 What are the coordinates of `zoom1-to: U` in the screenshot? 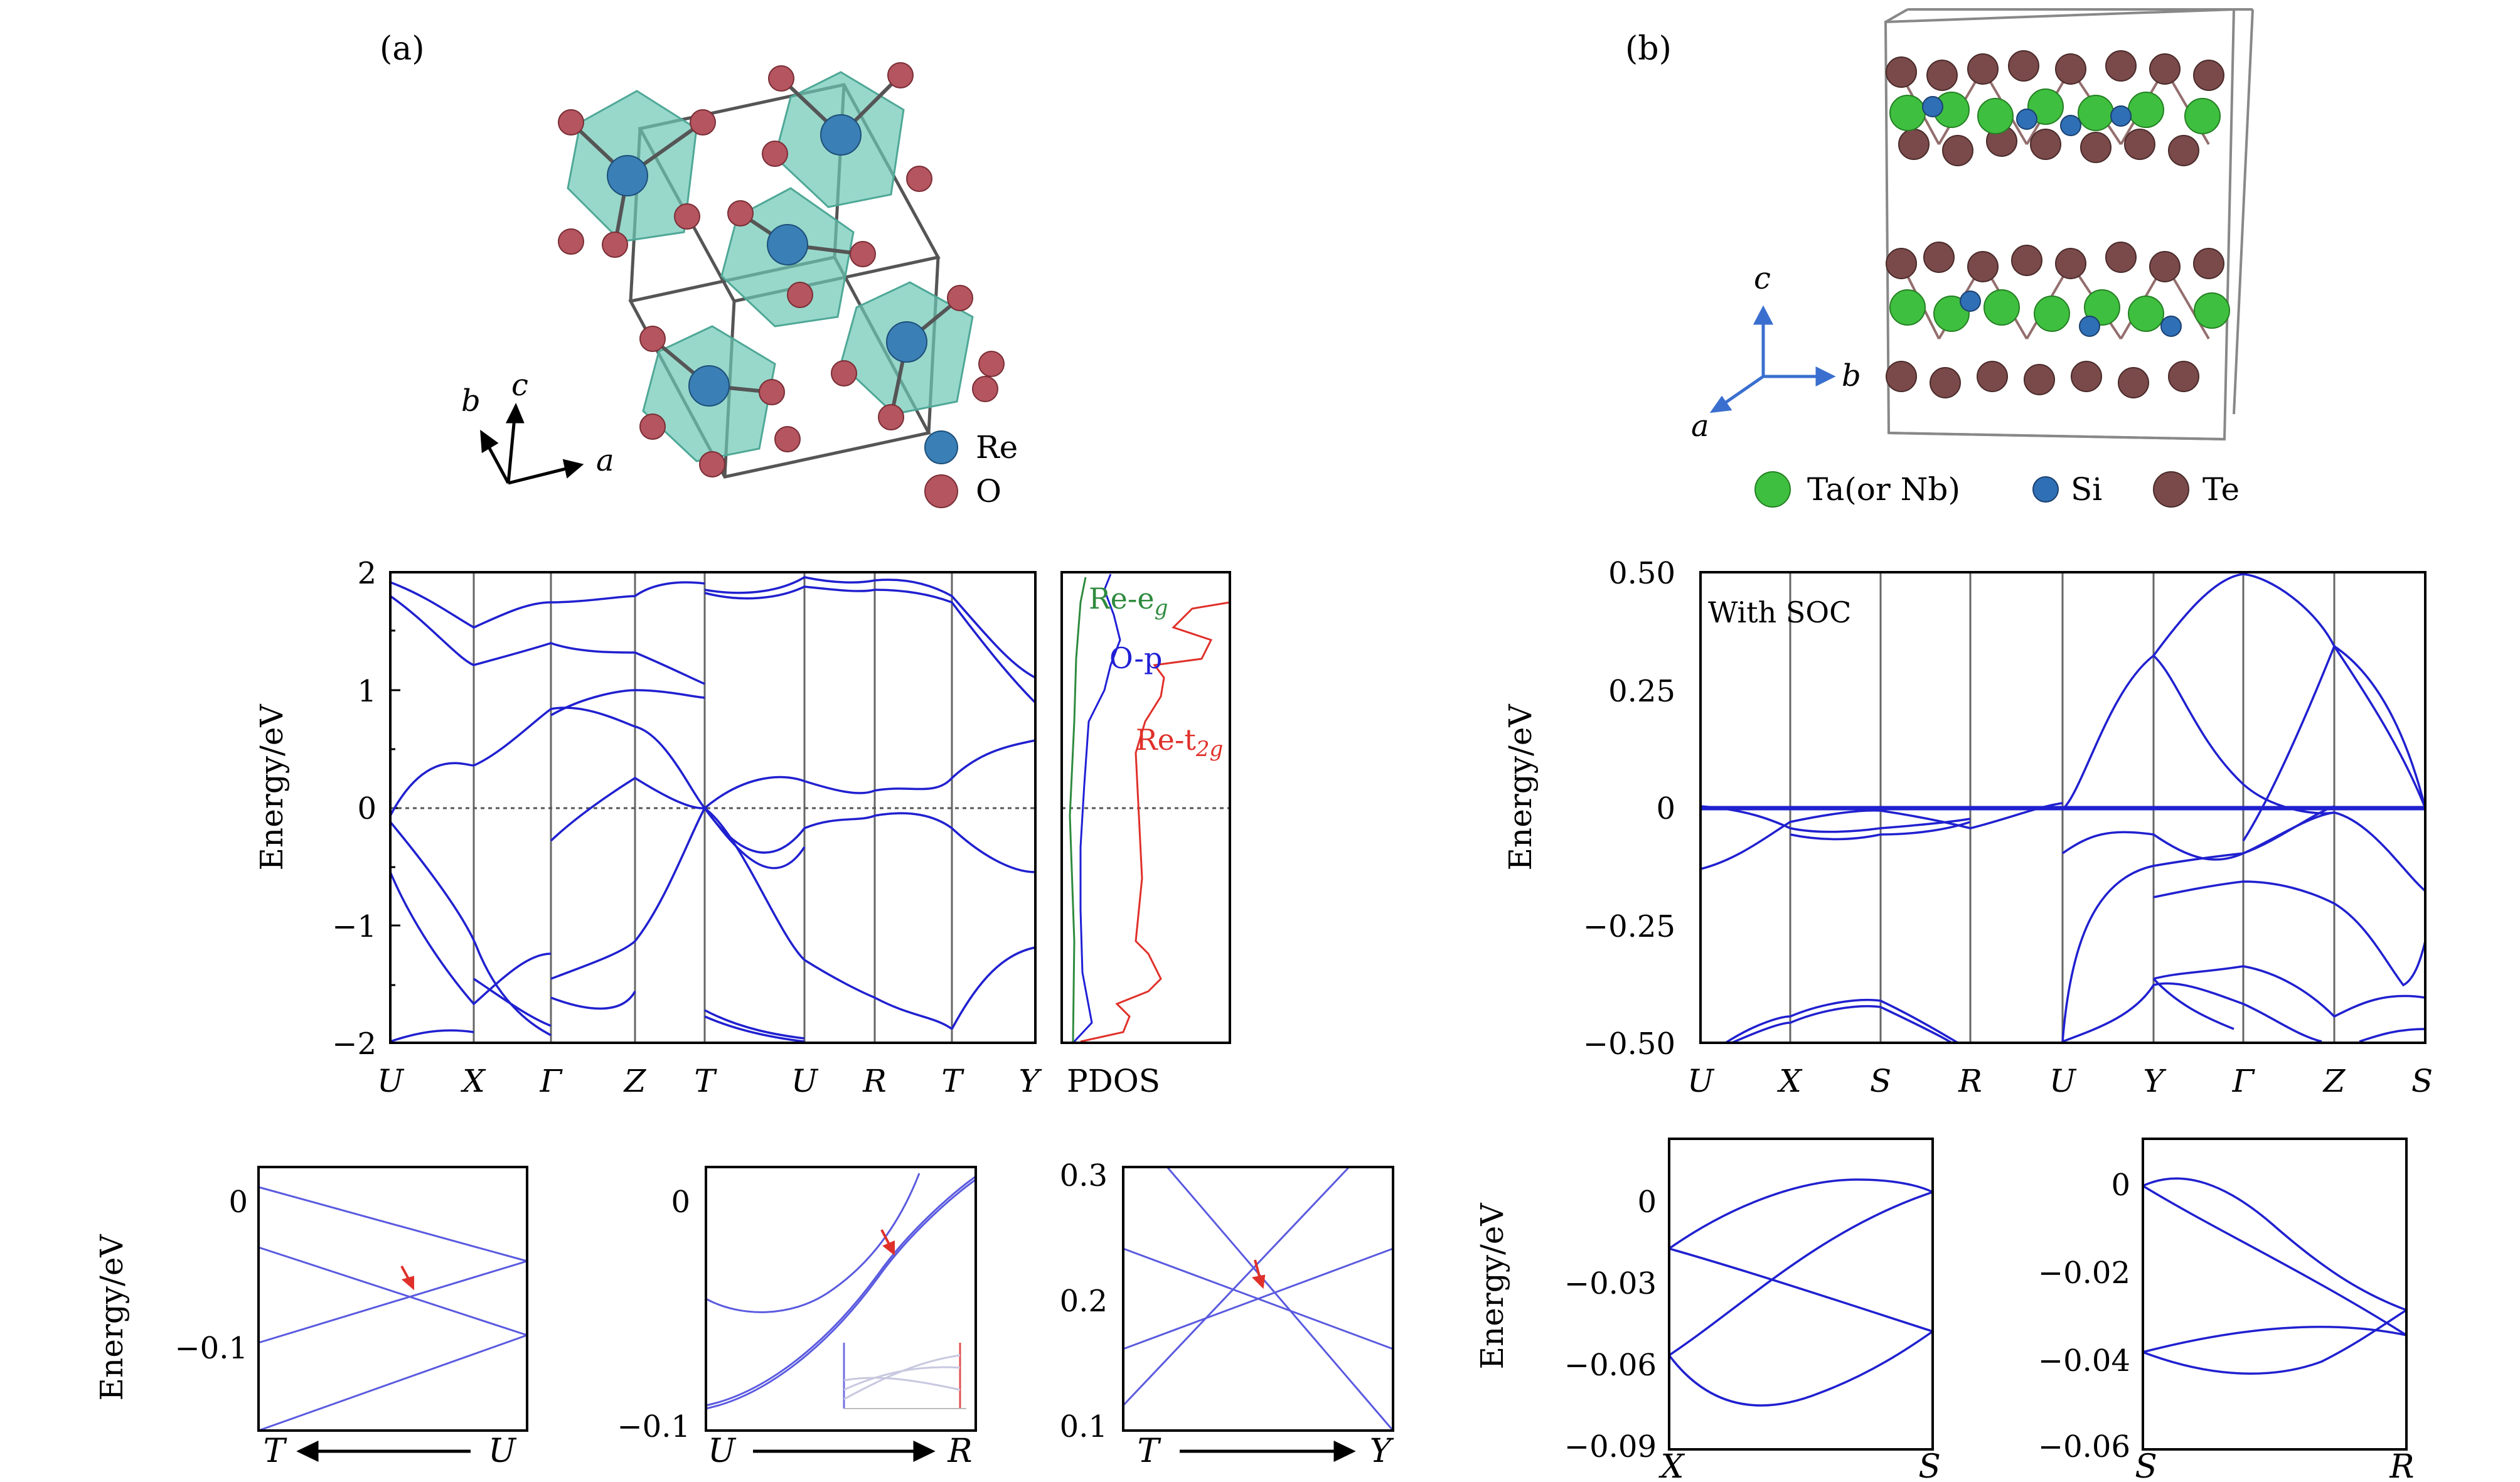 It's located at (502, 1451).